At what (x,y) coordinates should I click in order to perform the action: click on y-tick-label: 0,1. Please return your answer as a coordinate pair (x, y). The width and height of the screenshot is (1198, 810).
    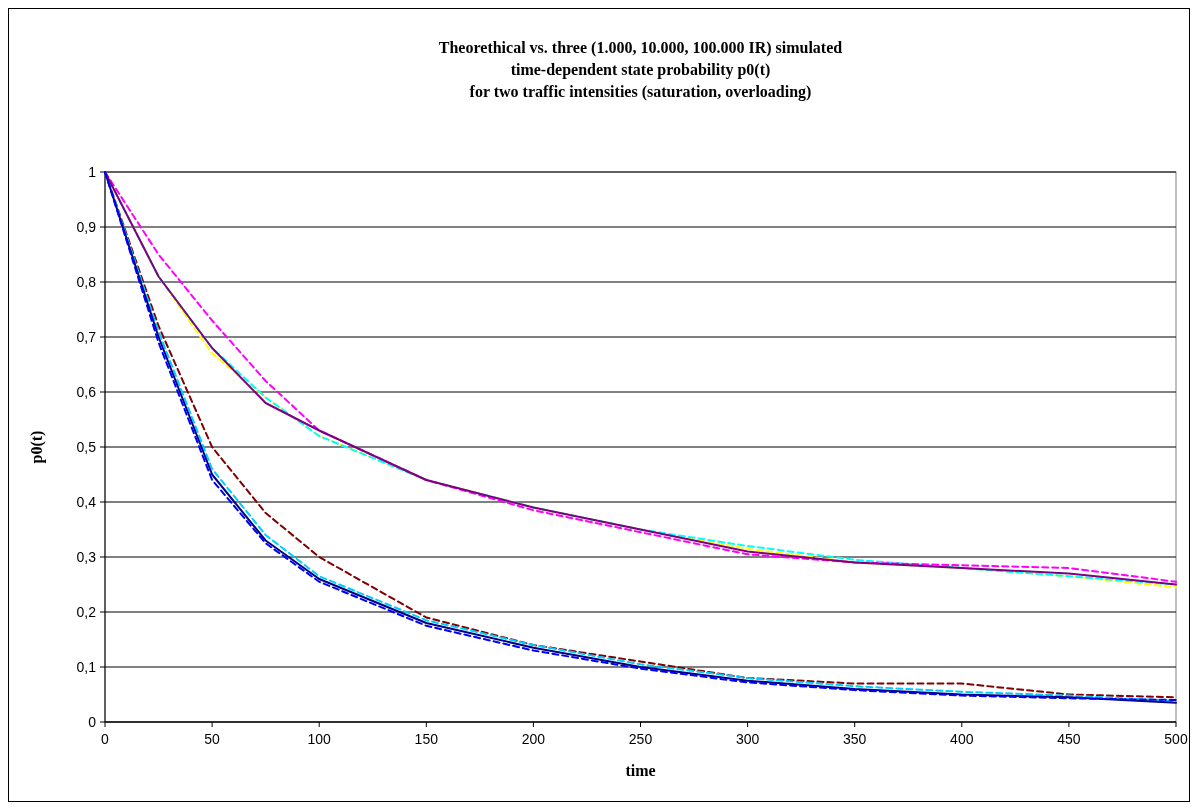
    Looking at the image, I should click on (86, 667).